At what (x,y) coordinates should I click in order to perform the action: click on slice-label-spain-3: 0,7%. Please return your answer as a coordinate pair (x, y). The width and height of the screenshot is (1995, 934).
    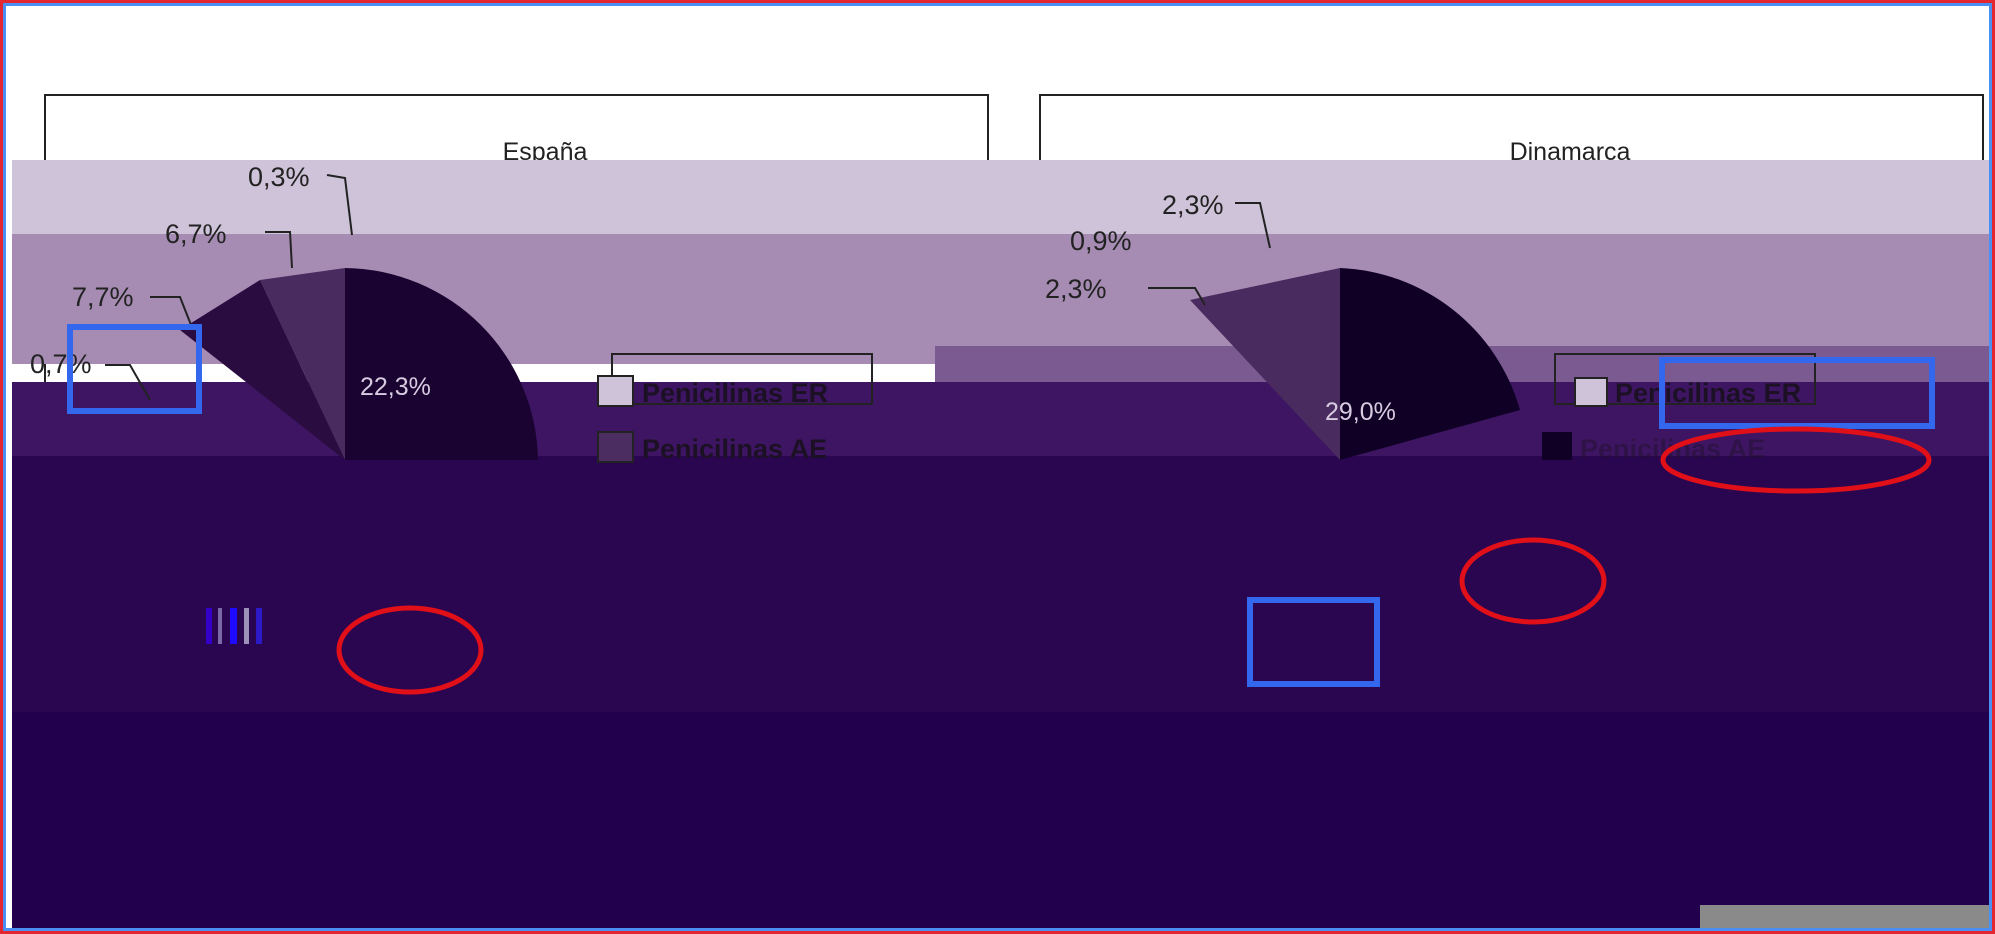
    Looking at the image, I should click on (61, 364).